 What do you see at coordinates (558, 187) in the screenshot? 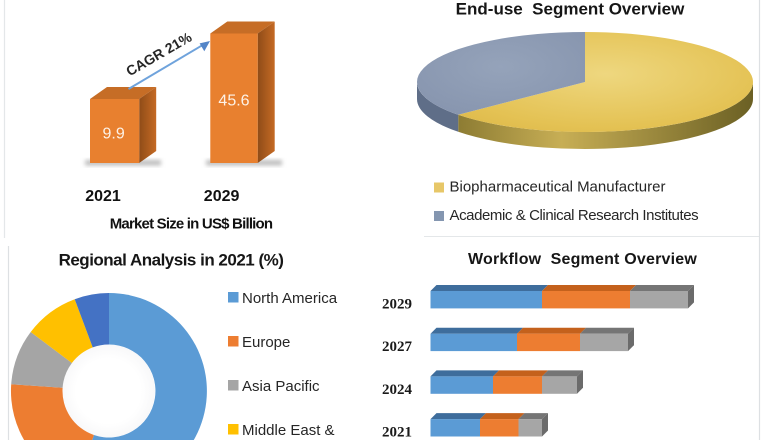
I see `svg-text: Biopharmaceutical Manufacturer` at bounding box center [558, 187].